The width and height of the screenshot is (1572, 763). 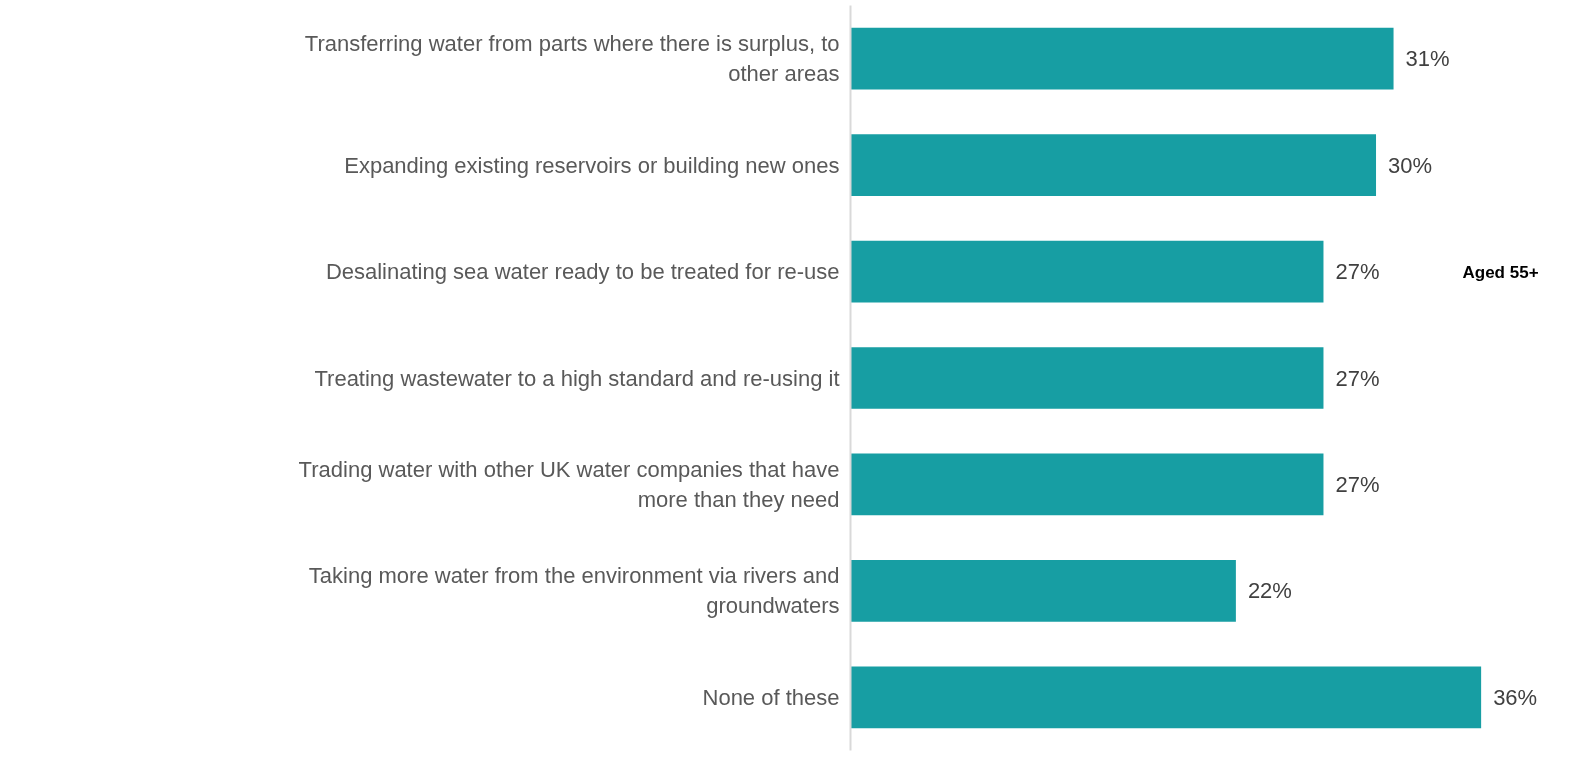 I want to click on y-tick-label: None of these, so click(x=771, y=697).